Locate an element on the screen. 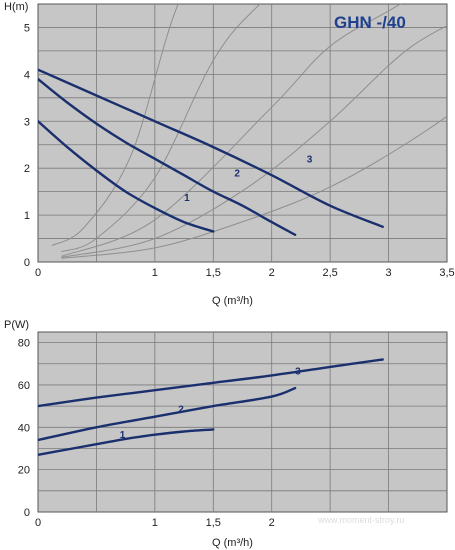 The height and width of the screenshot is (550, 455). y-tick-label: 2 is located at coordinates (27, 169).